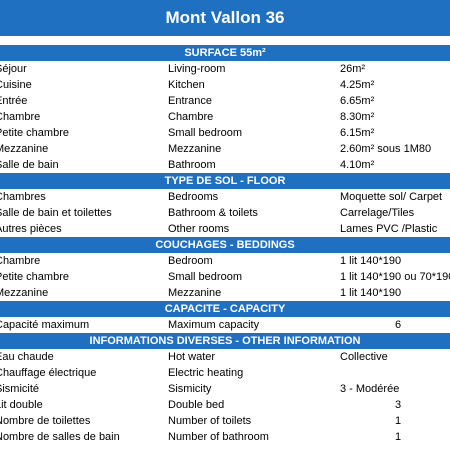  Describe the element at coordinates (389, 229) in the screenshot. I see `value: Lames PVC /Plastic` at that location.